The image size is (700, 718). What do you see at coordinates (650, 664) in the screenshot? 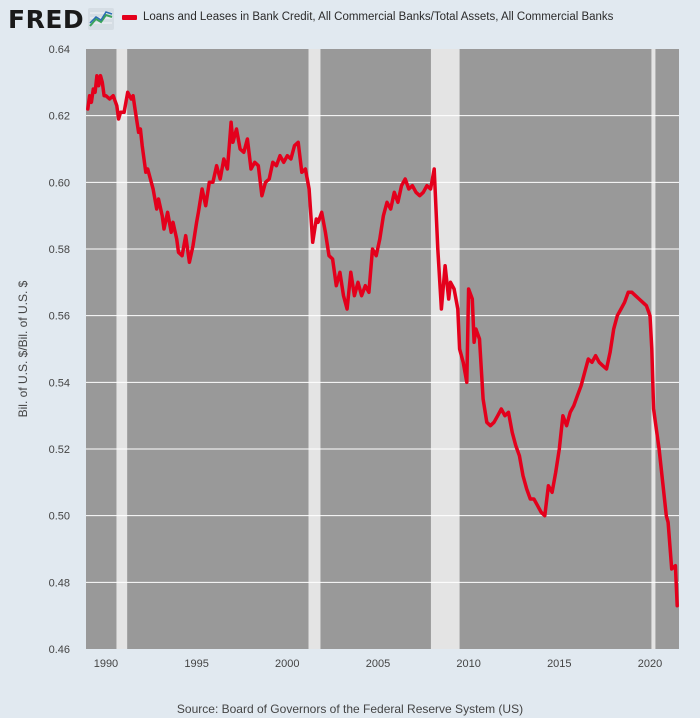
I see `x-tick-label: 2020` at bounding box center [650, 664].